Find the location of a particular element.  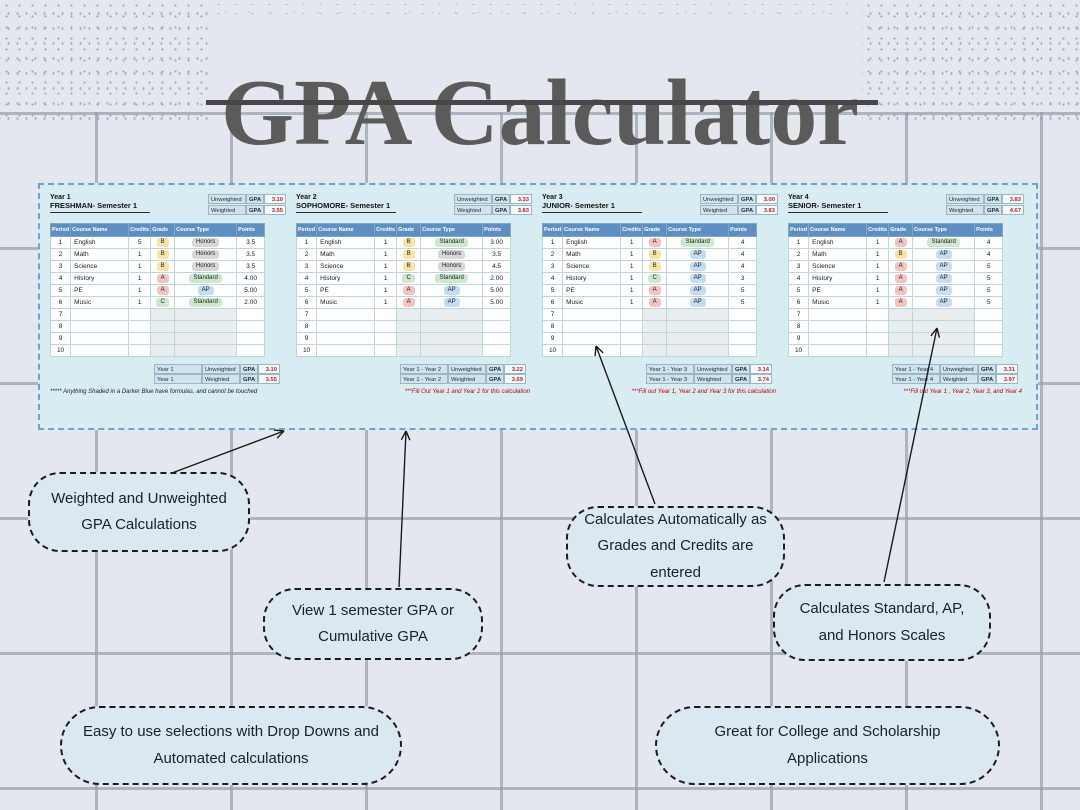

unweighted-gpa-row: Unweighted GPA 3.33 is located at coordinates (493, 199).